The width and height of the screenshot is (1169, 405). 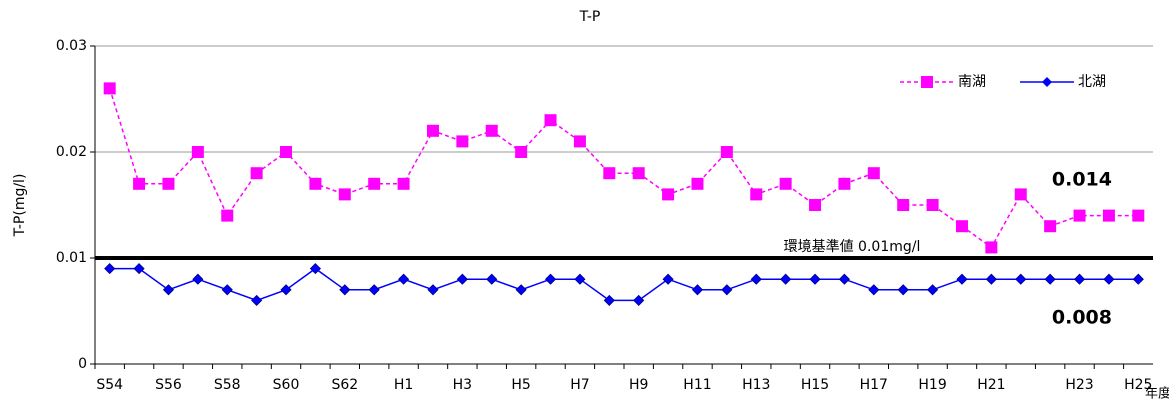 I want to click on y-tick-label: 0.03, so click(x=71, y=46).